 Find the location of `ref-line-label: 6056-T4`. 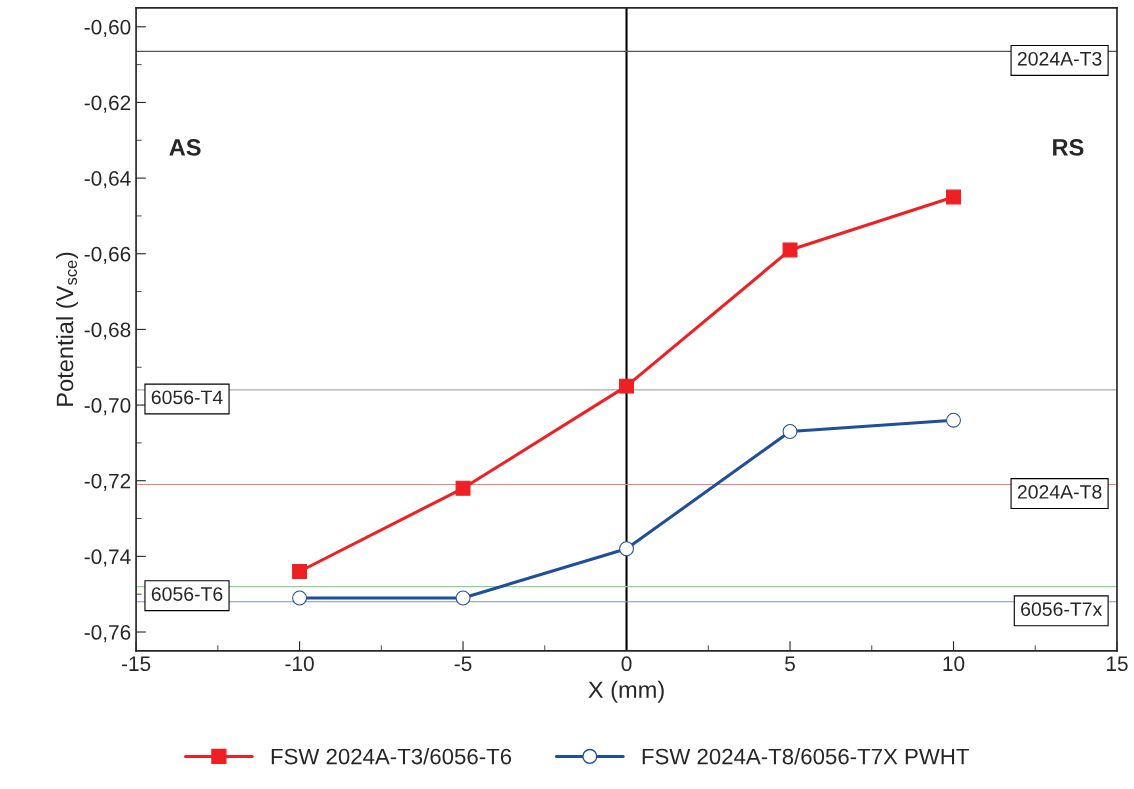

ref-line-label: 6056-T4 is located at coordinates (187, 397).